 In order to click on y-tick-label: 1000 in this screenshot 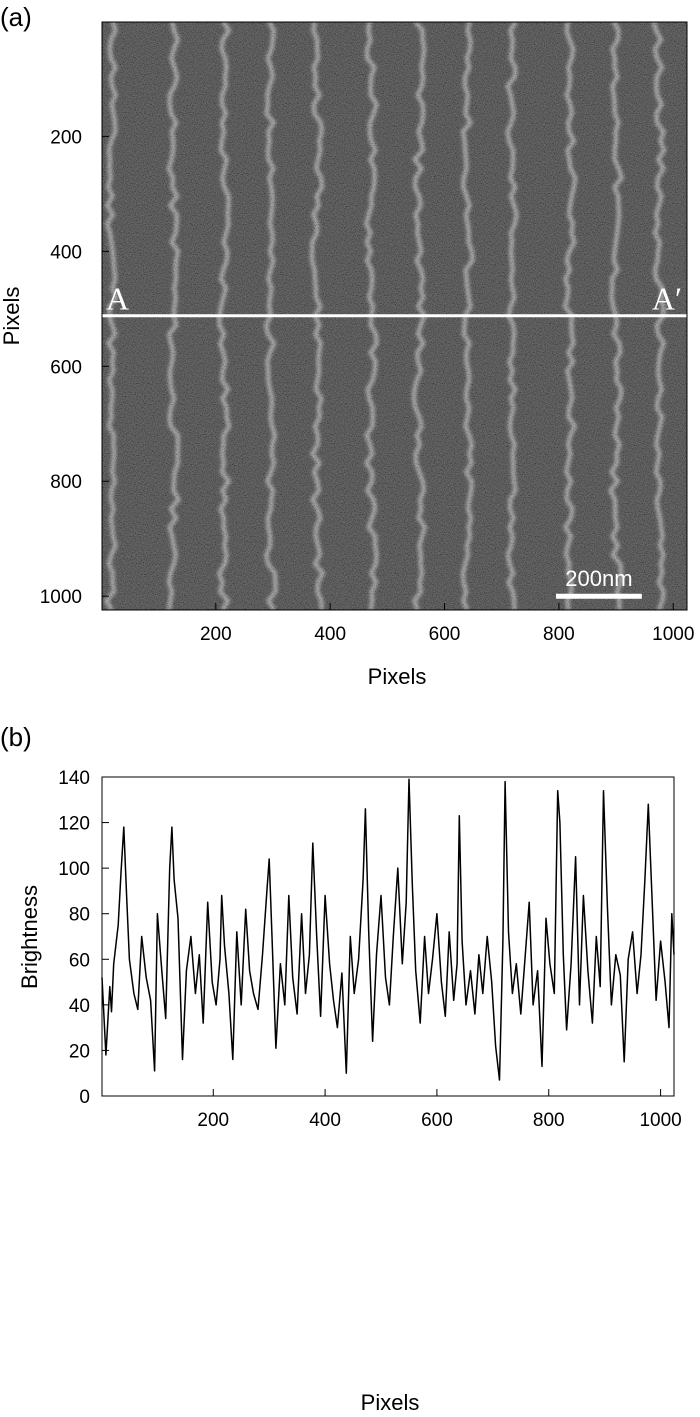, I will do `click(61, 597)`.